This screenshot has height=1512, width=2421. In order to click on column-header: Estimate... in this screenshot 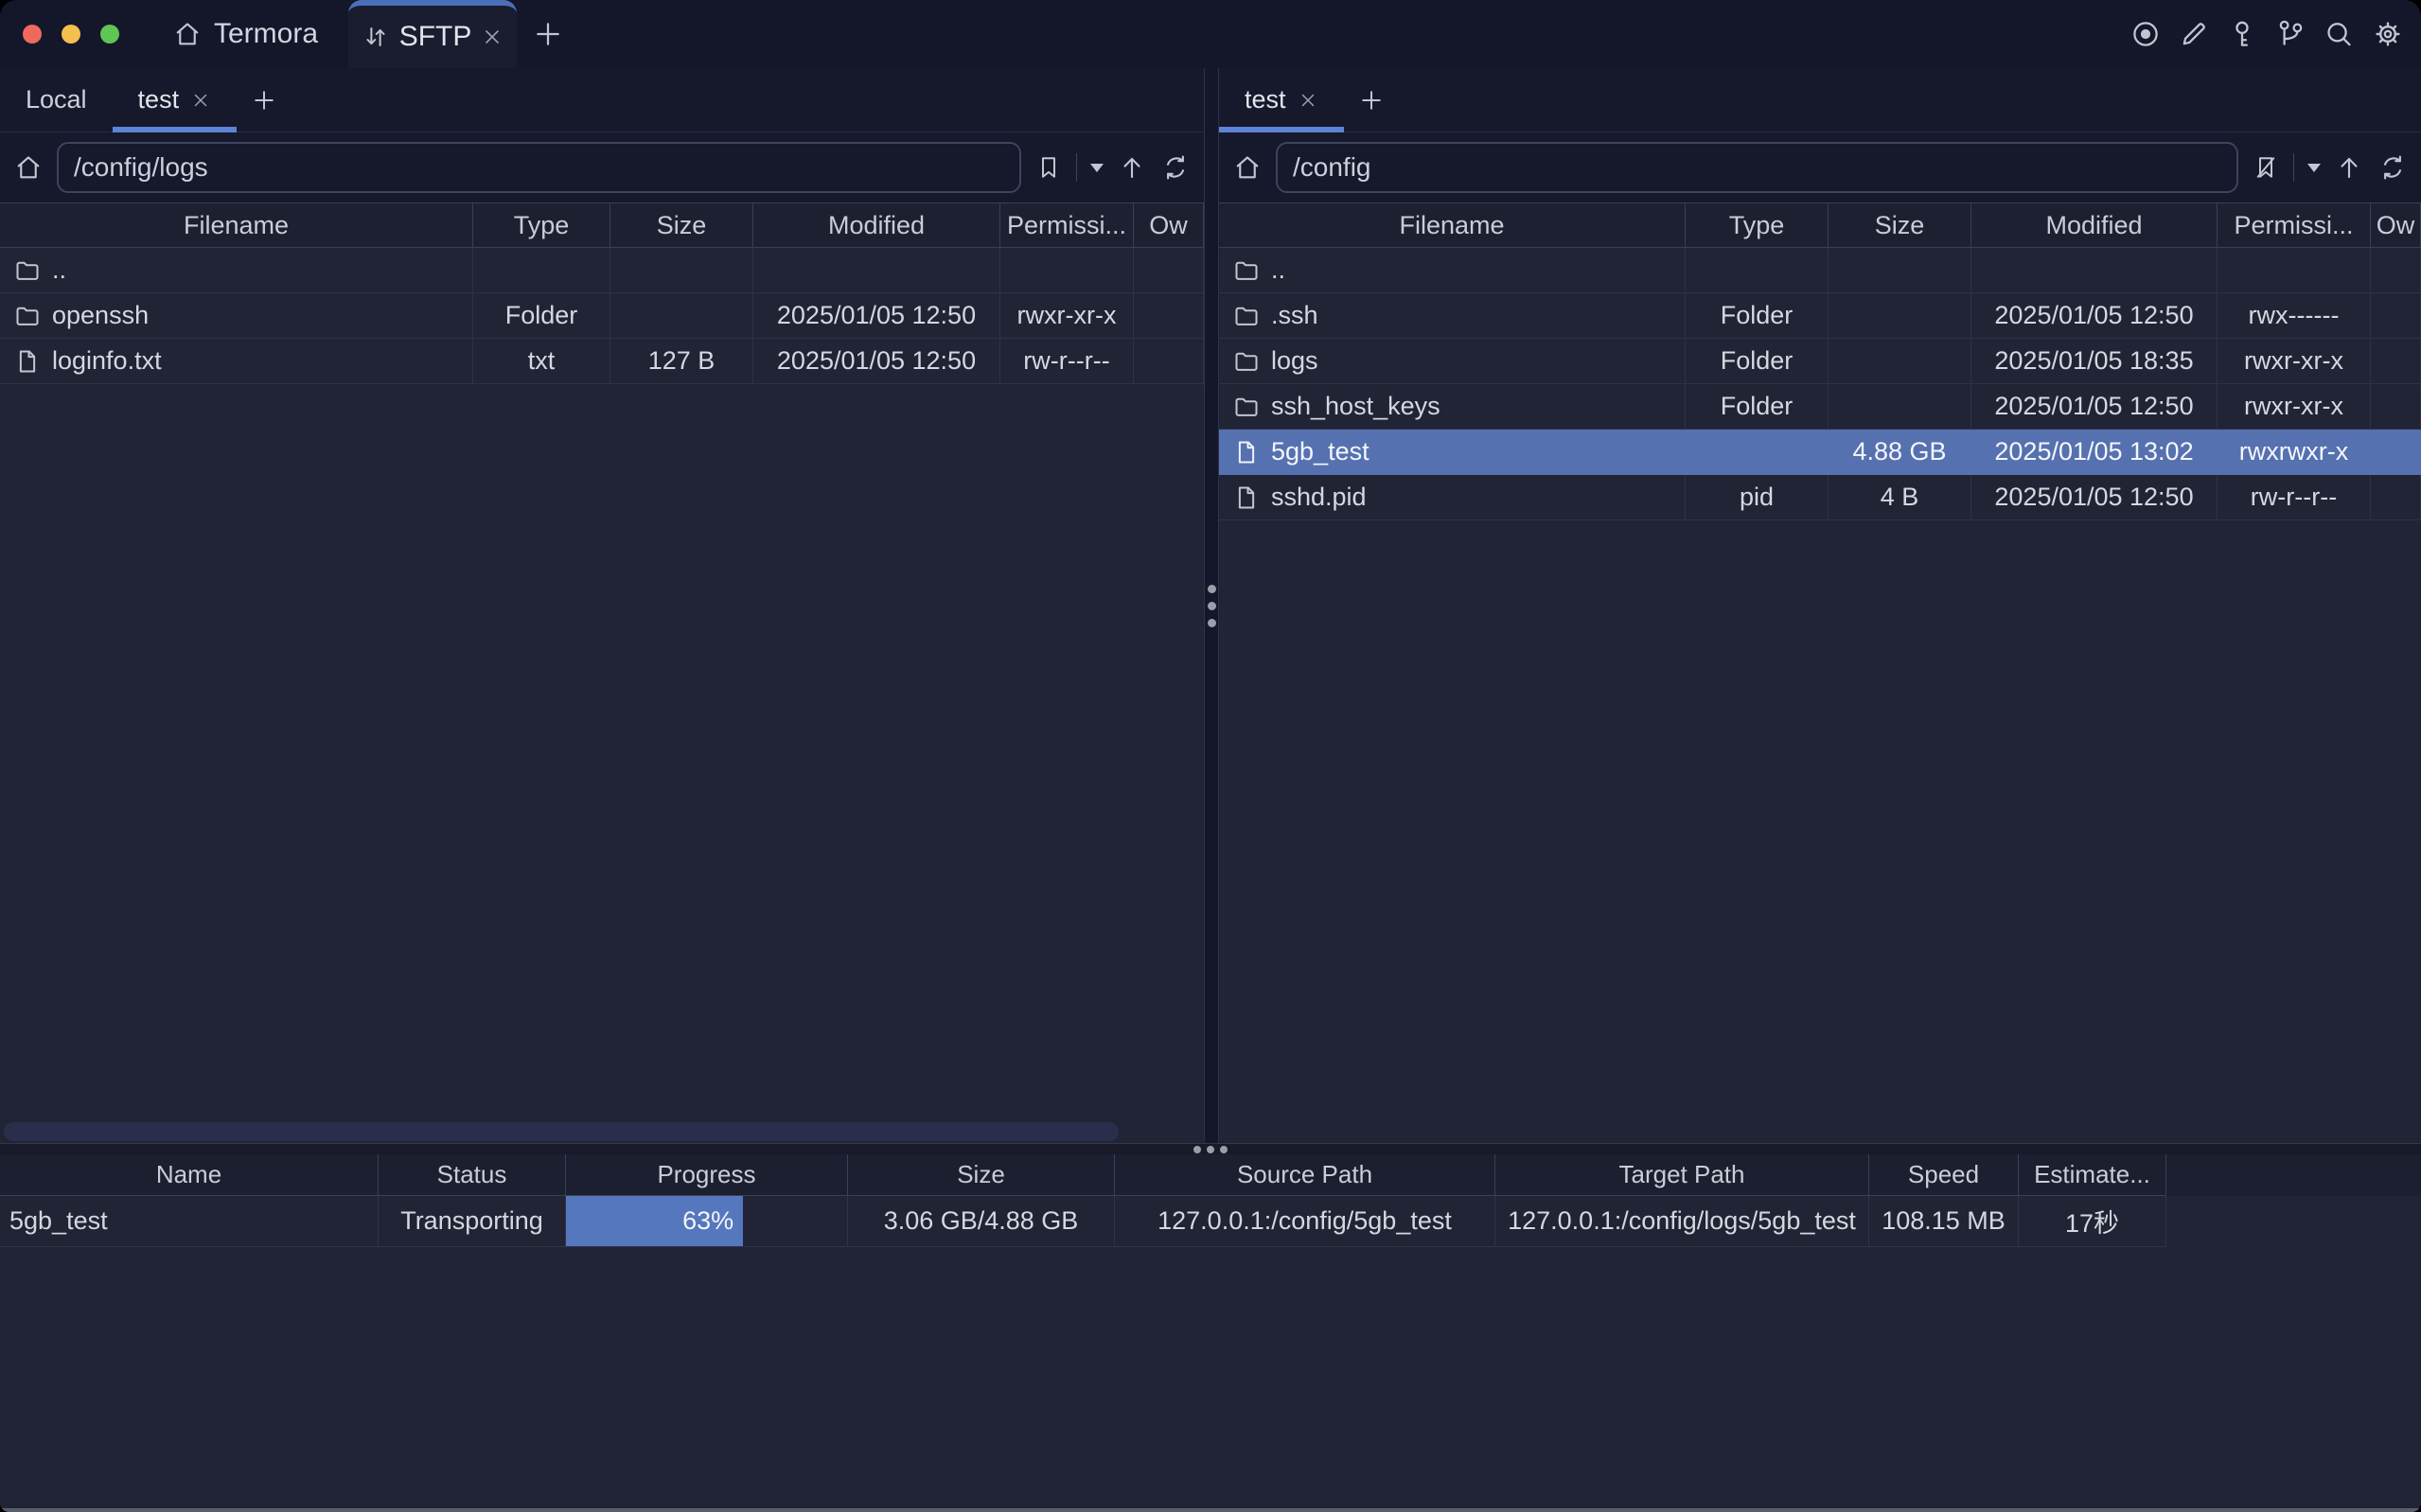, I will do `click(2092, 1175)`.